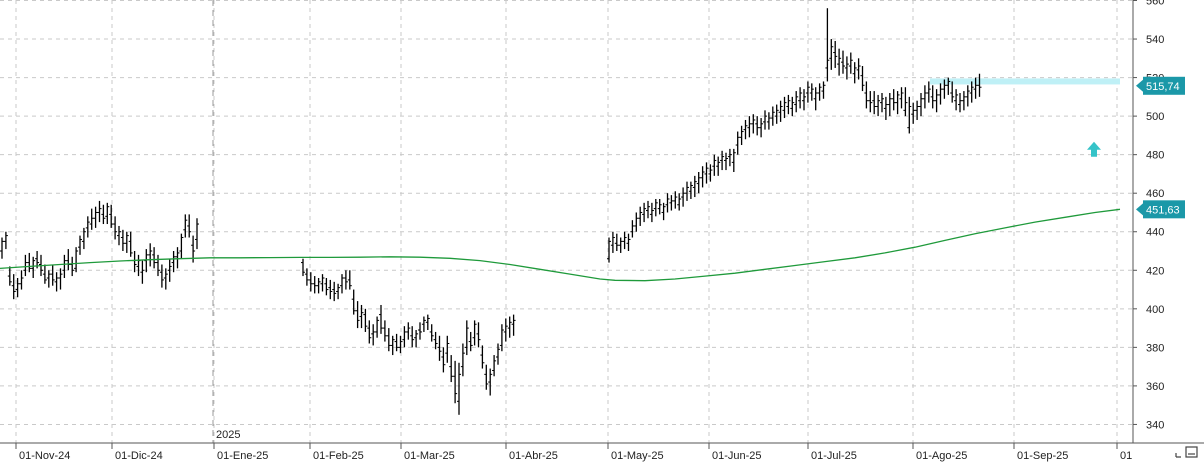 Image resolution: width=1204 pixels, height=466 pixels. What do you see at coordinates (533, 456) in the screenshot?
I see `x-tick-label: 01-Abr-25` at bounding box center [533, 456].